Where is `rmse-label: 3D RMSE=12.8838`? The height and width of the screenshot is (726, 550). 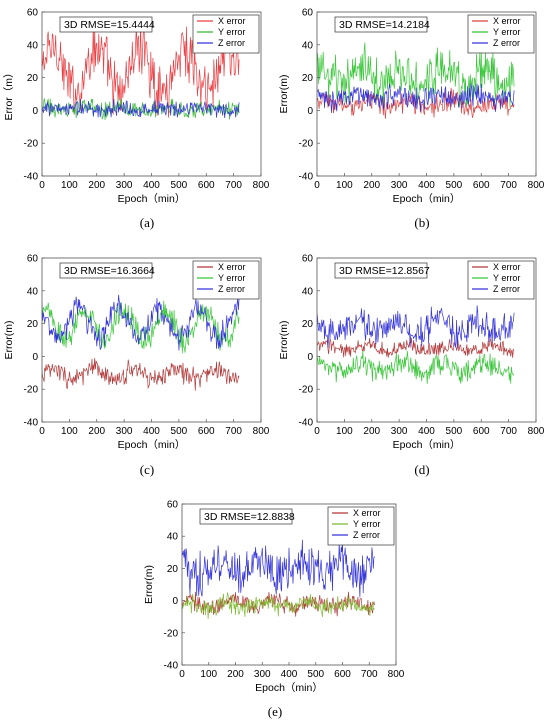 rmse-label: 3D RMSE=12.8838 is located at coordinates (249, 517).